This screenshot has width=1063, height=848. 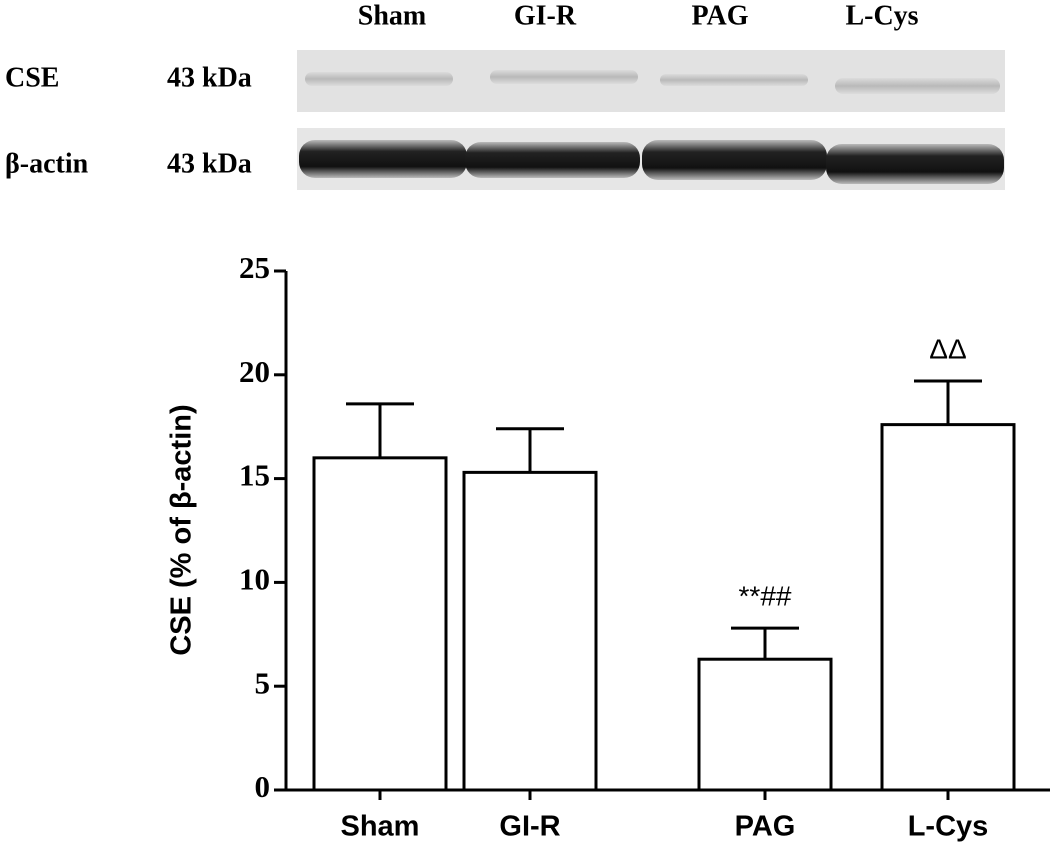 I want to click on x-tick-label: L-Cys, so click(x=948, y=827).